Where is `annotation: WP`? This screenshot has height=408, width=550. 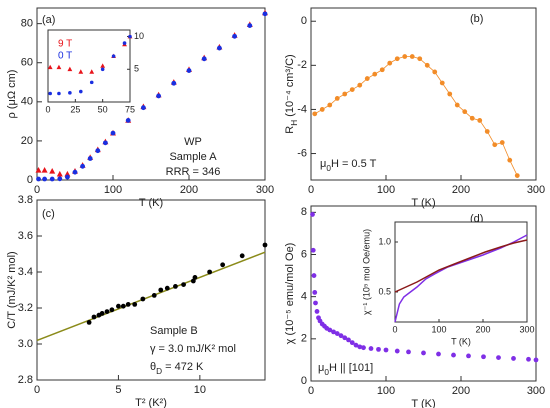 annotation: WP is located at coordinates (193, 142).